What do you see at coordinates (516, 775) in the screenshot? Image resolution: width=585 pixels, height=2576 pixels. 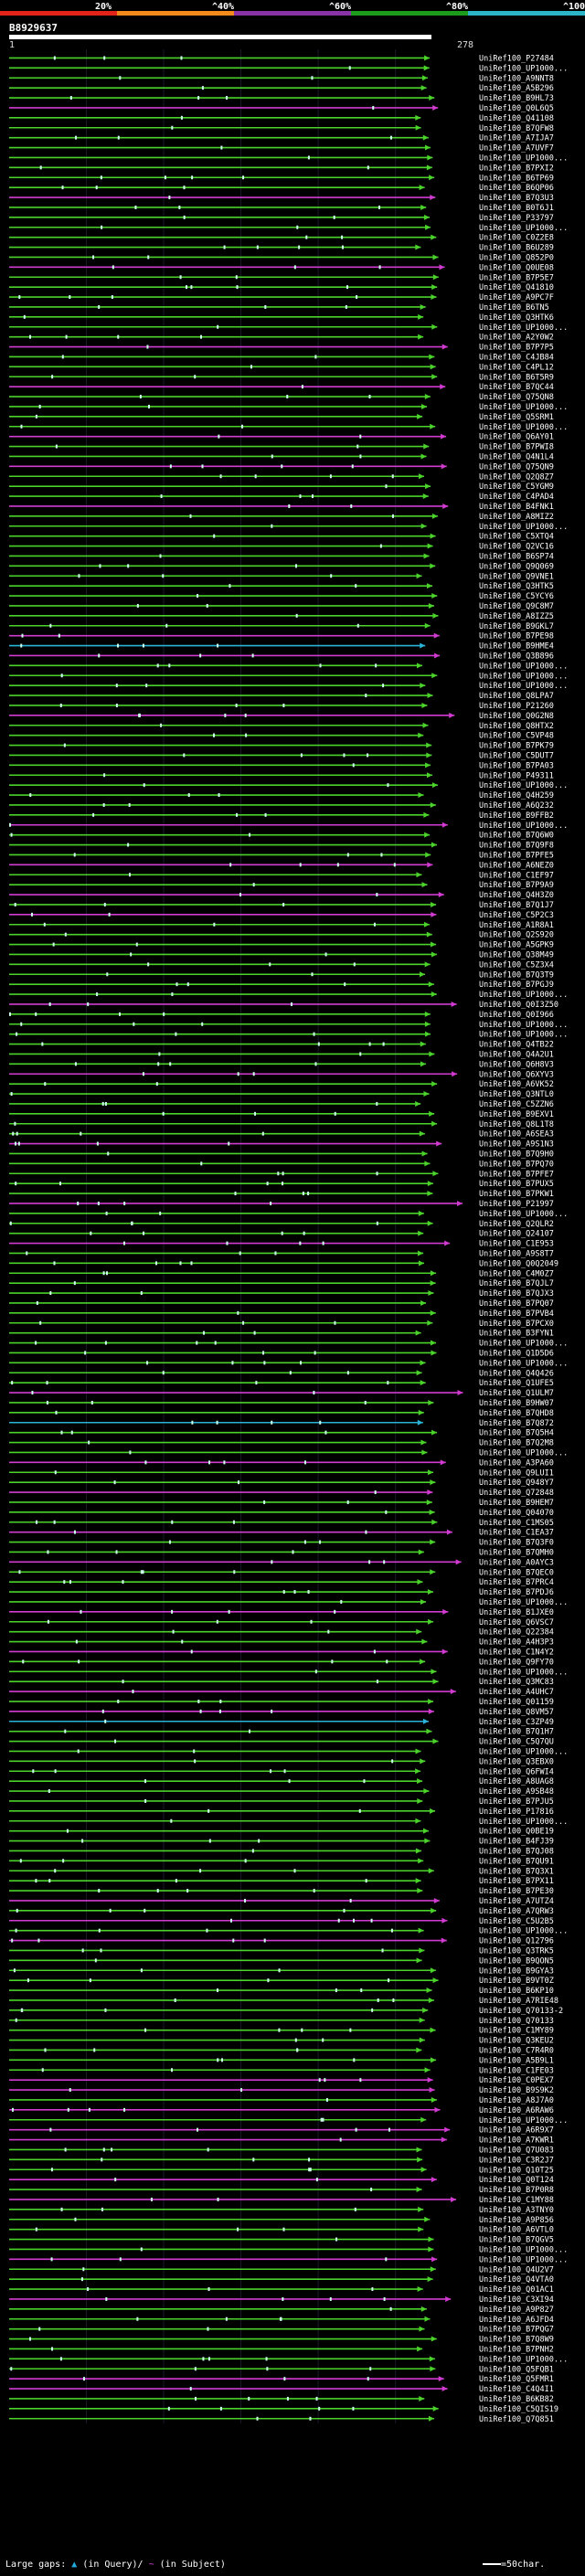 I see `hit-label: UniRef100_P49311` at bounding box center [516, 775].